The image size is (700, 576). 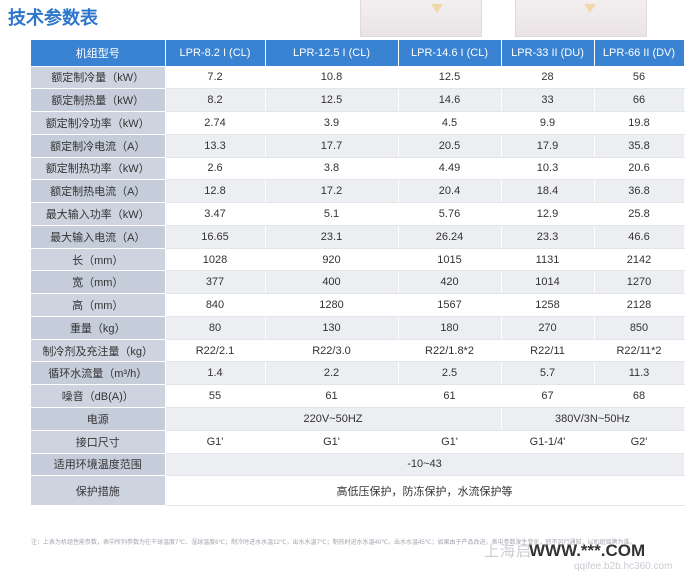 What do you see at coordinates (98, 351) in the screenshot?
I see `row-label: 制冷剂及充注量（kg）` at bounding box center [98, 351].